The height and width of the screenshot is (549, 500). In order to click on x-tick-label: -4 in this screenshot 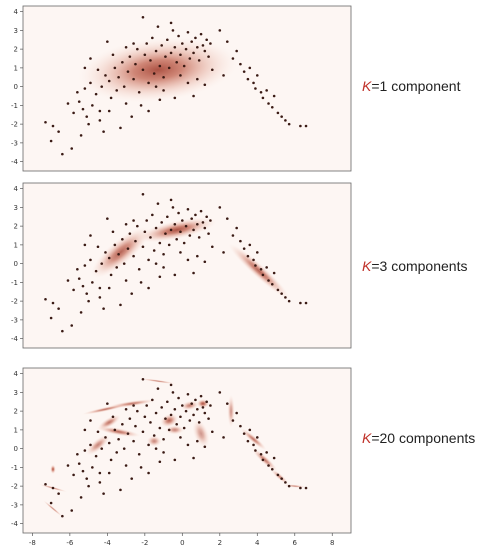, I will do `click(108, 543)`.